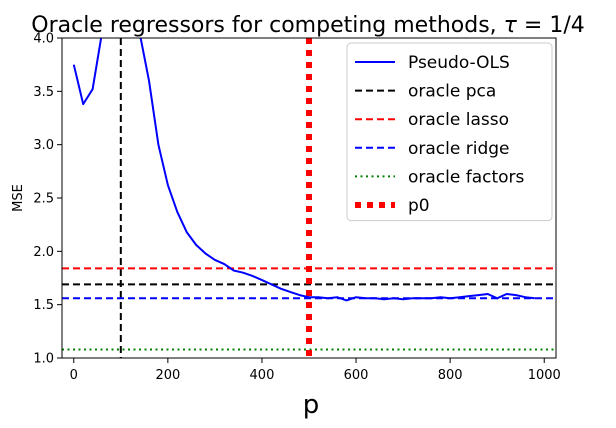  I want to click on legend-label-oracle-ridge: oracle ridge, so click(459, 149).